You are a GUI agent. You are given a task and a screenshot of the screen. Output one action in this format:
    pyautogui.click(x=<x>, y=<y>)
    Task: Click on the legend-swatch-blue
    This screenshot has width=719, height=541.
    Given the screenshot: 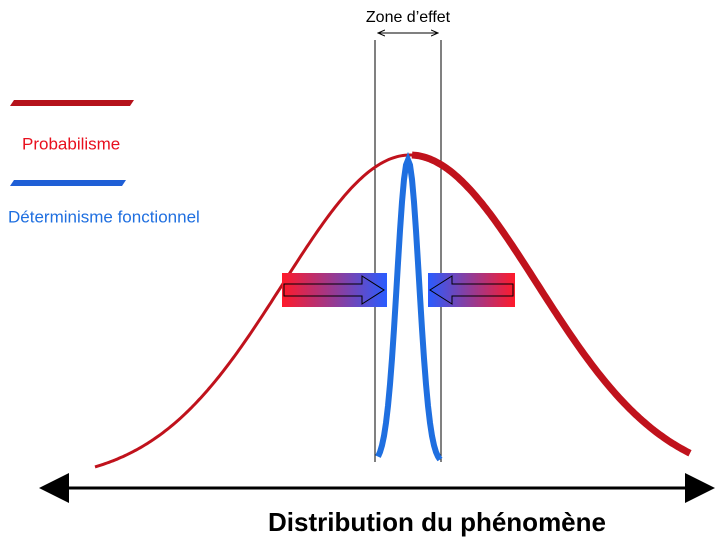 What is the action you would take?
    pyautogui.click(x=68, y=183)
    